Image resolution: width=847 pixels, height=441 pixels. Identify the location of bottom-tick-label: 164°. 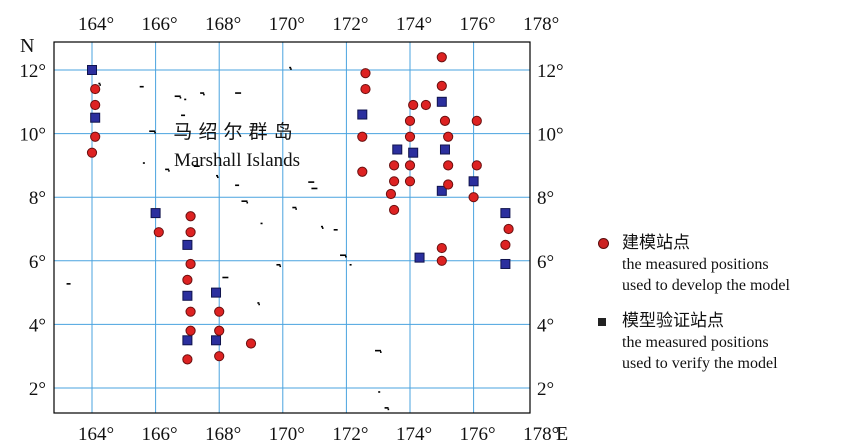
(96, 432).